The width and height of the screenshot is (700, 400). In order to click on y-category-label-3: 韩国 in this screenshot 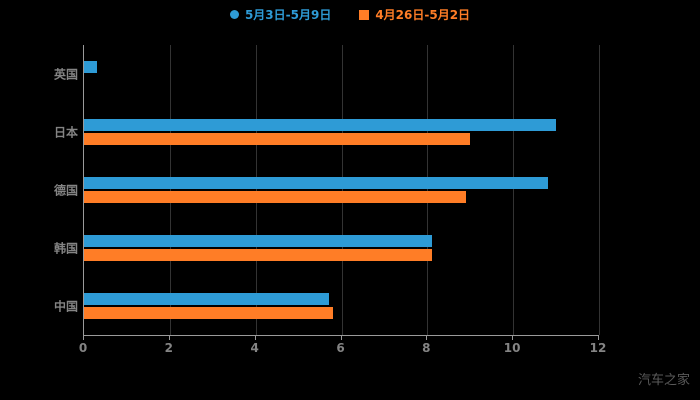, I will do `click(65, 248)`.